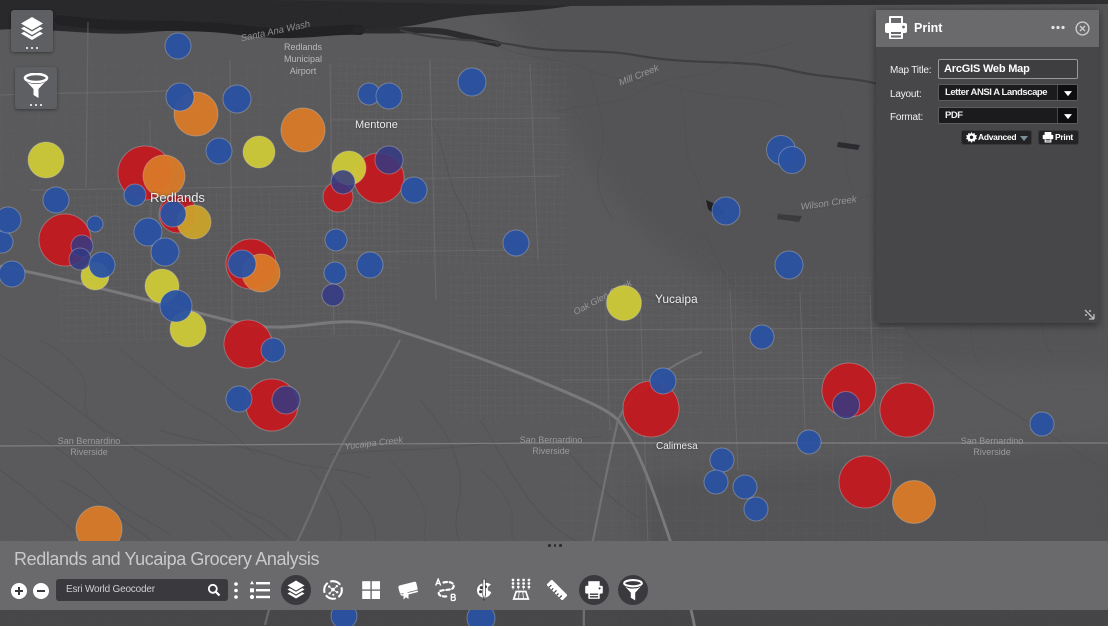 This screenshot has width=1112, height=629. Describe the element at coordinates (677, 446) in the screenshot. I see `svg-text: Calimesa` at that location.